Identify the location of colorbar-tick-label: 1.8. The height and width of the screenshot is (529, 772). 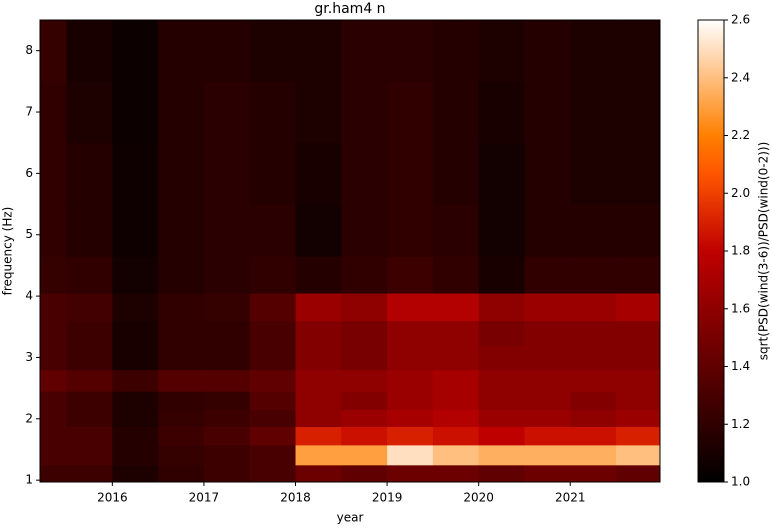
(740, 251).